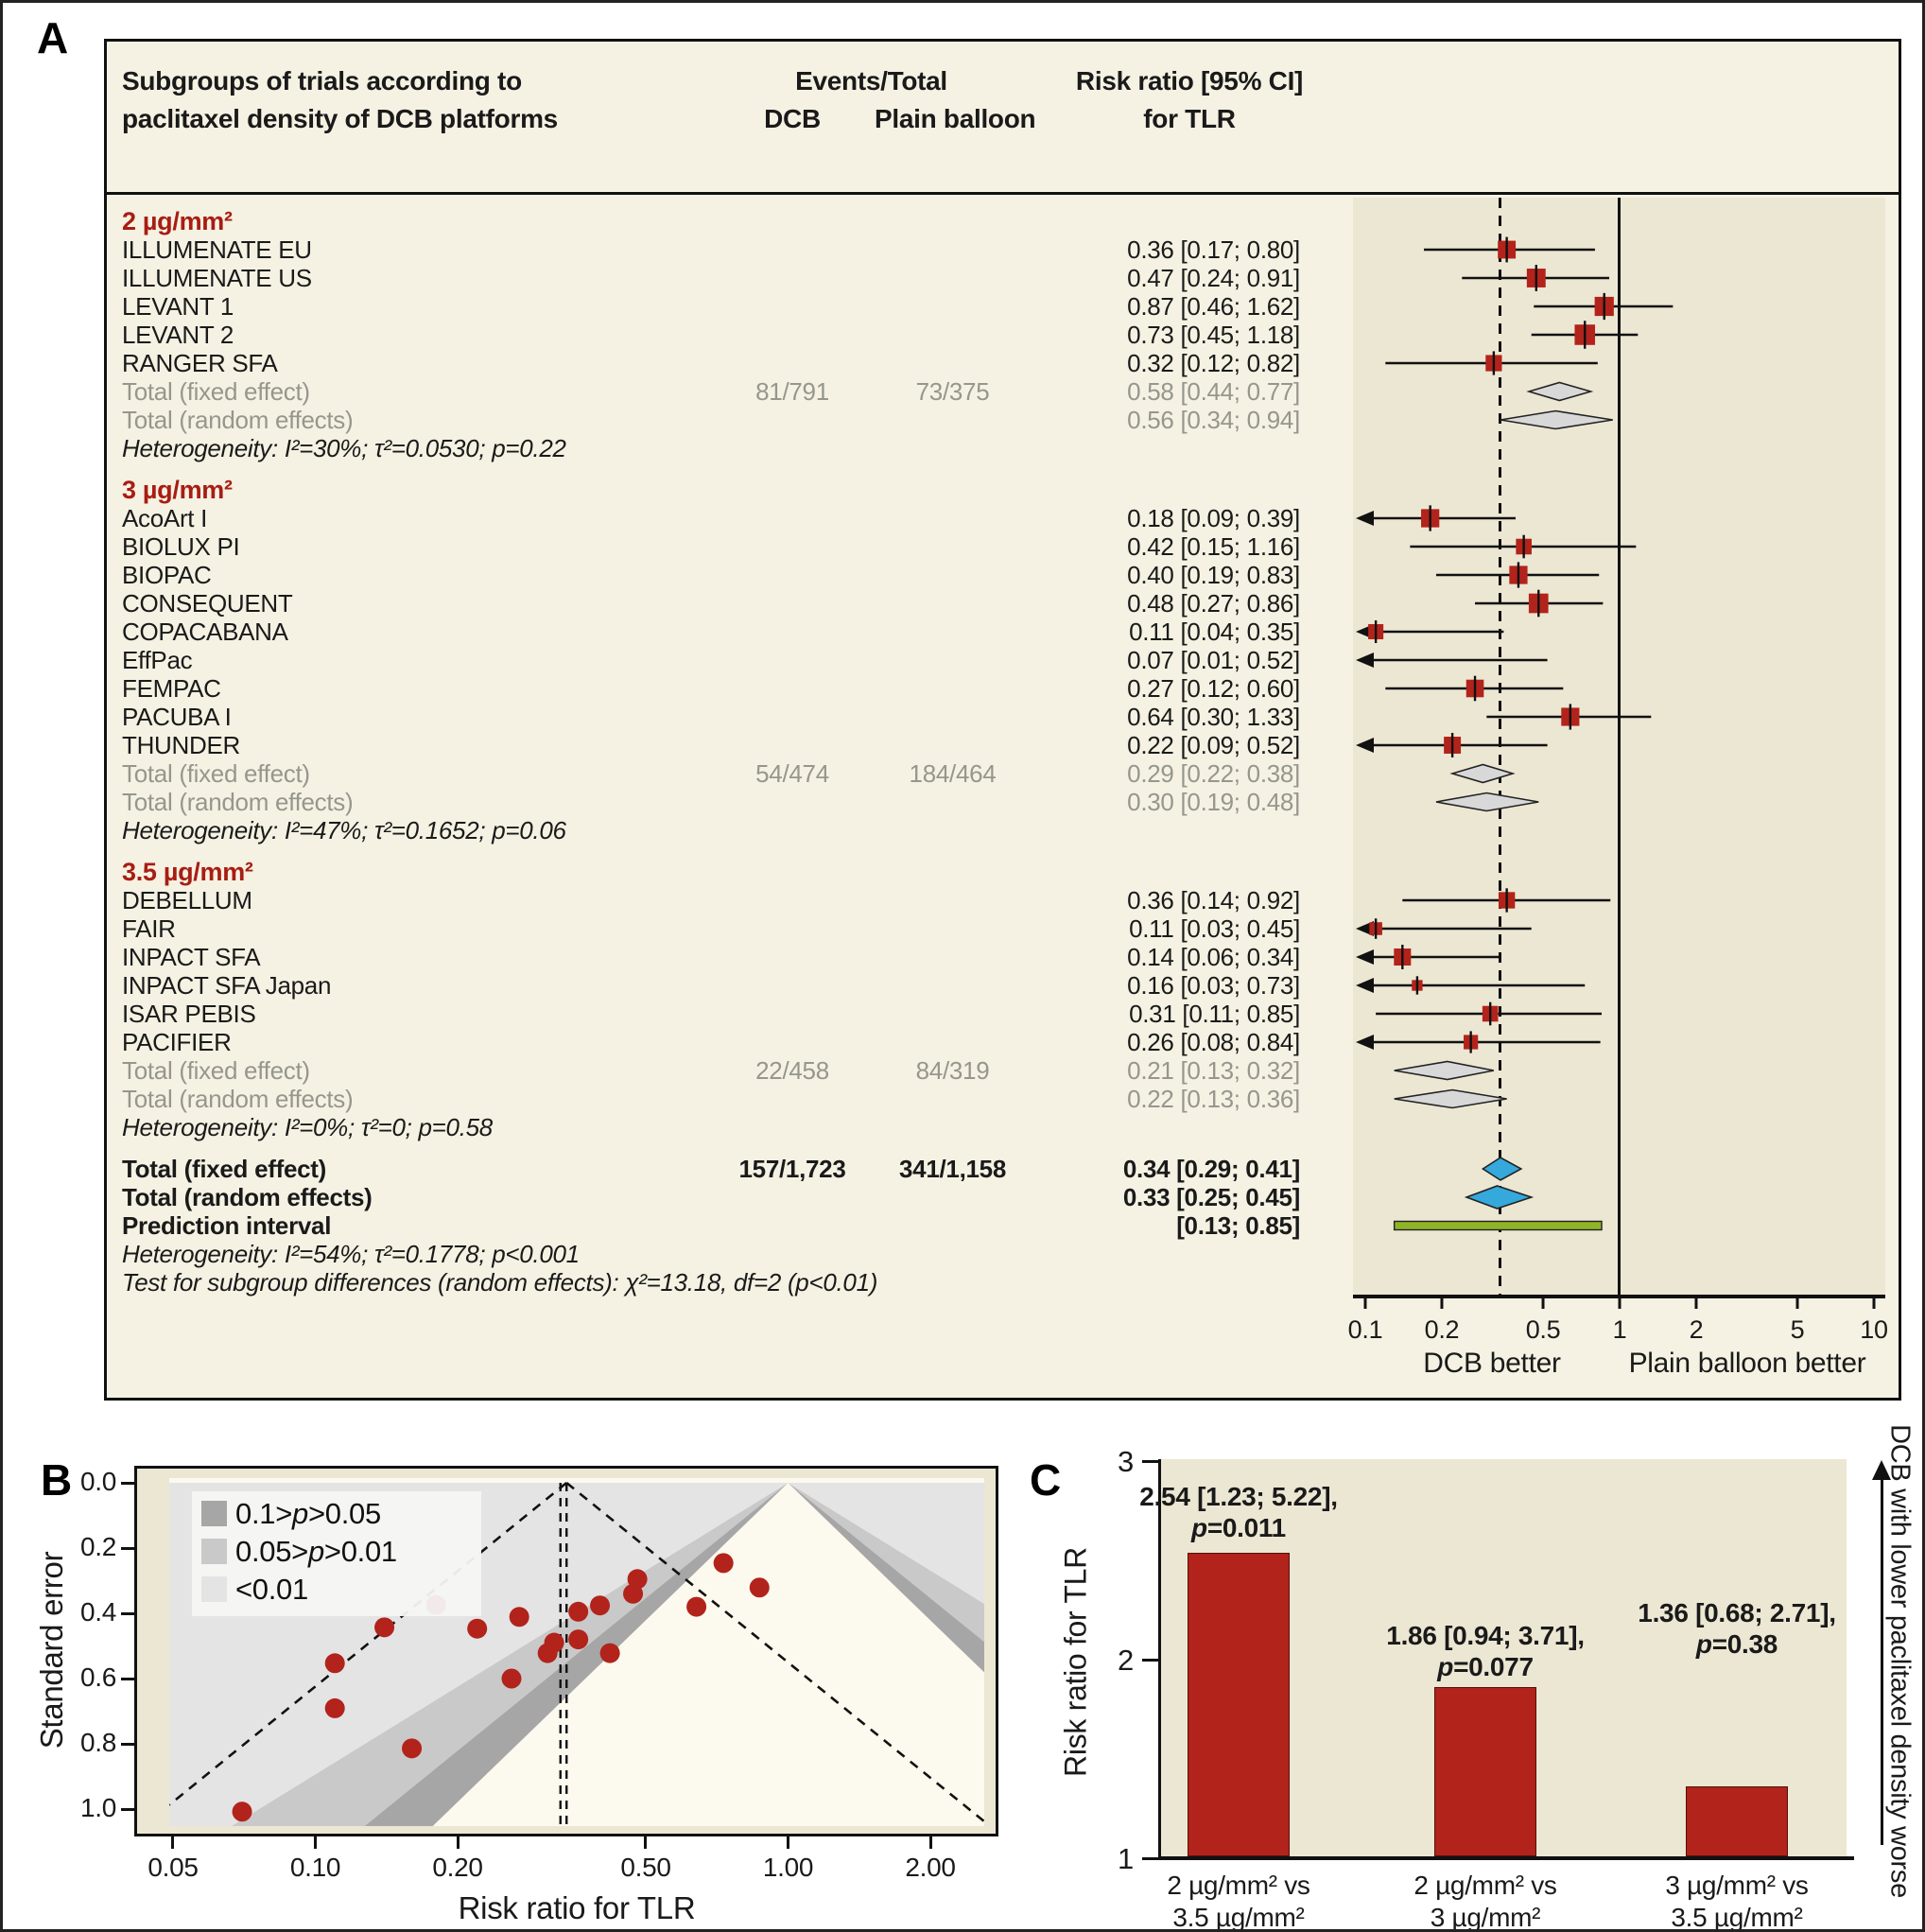  I want to click on funnel-x-tick-label: 2.00, so click(931, 1867).